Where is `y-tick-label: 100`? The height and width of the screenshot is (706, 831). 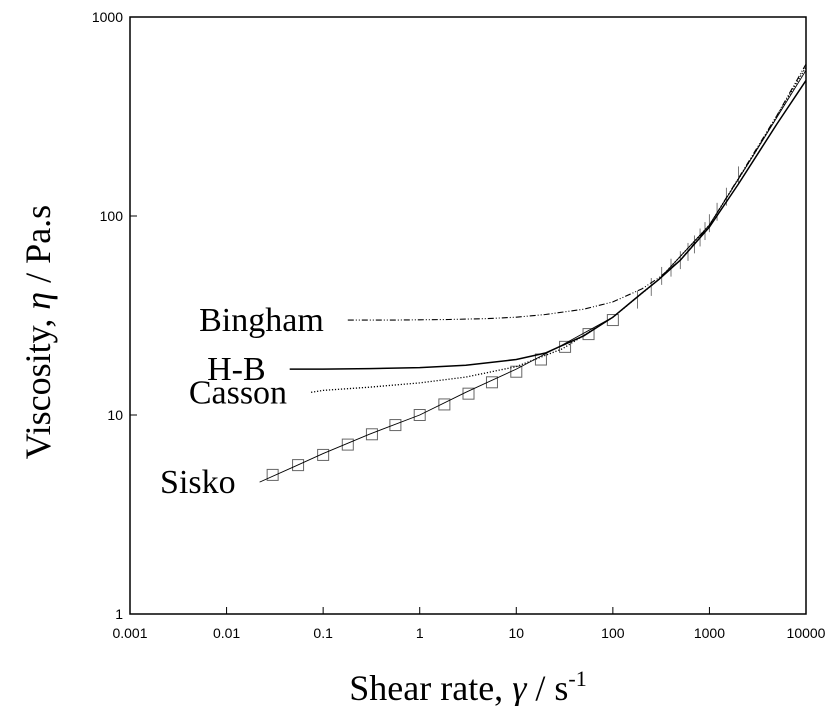
y-tick-label: 100 is located at coordinates (112, 216).